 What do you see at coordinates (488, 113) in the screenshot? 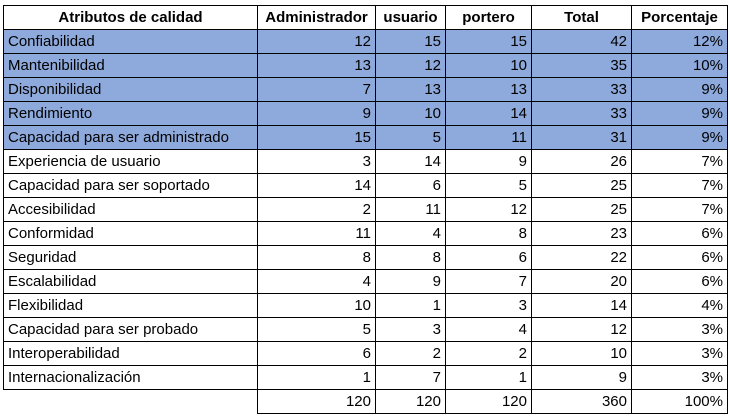
I see `portero-cell: 14` at bounding box center [488, 113].